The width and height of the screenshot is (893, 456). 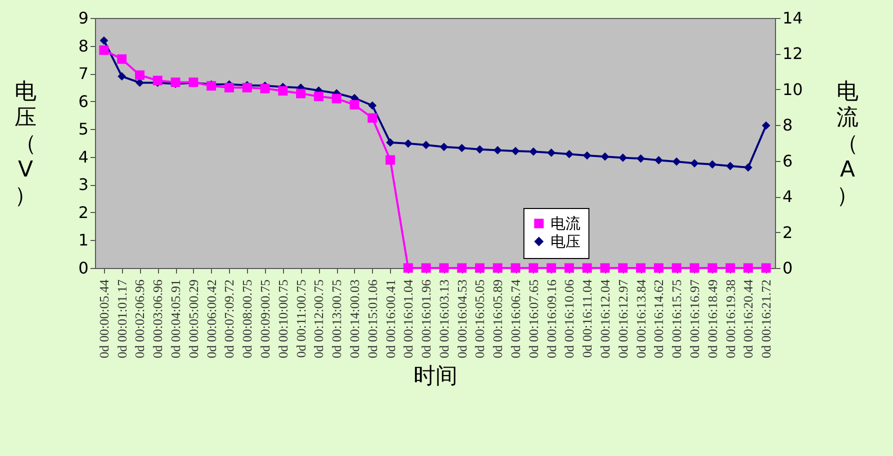 I want to click on x-tick-label: 0d 00:16:16.97, so click(x=694, y=318).